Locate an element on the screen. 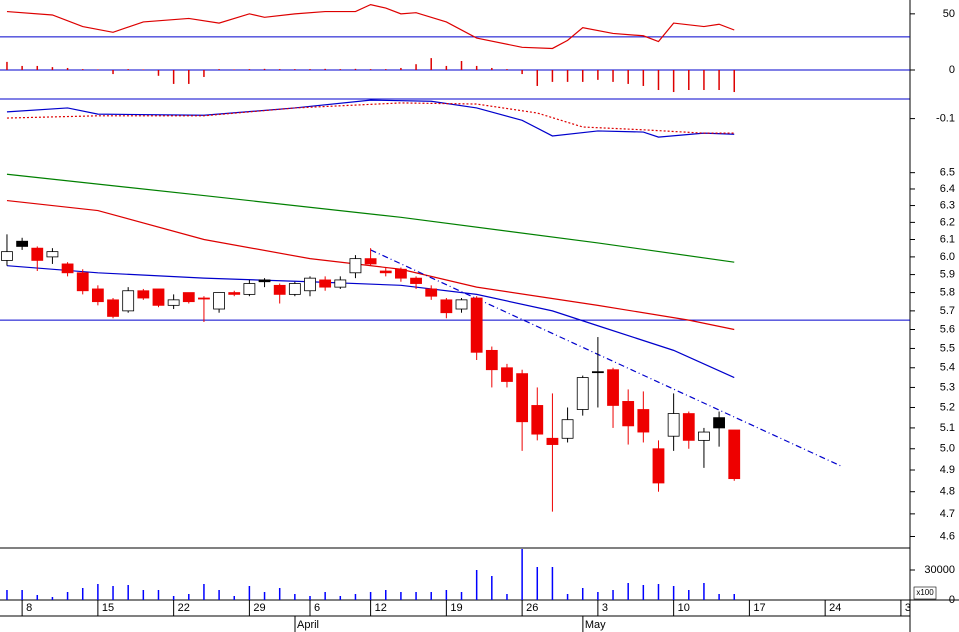 Image resolution: width=959 pixels, height=632 pixels. y-tick-label: 6.0 is located at coordinates (947, 257).